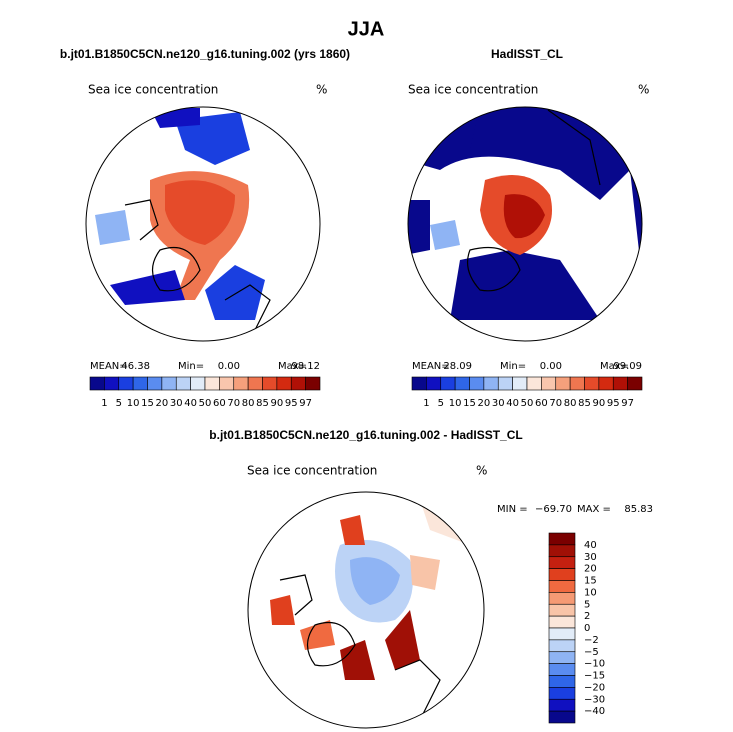 This screenshot has width=733, height=732. What do you see at coordinates (205, 366) in the screenshot?
I see `stats: MEAN=46.38 Min= 0.00 Max=98.12` at bounding box center [205, 366].